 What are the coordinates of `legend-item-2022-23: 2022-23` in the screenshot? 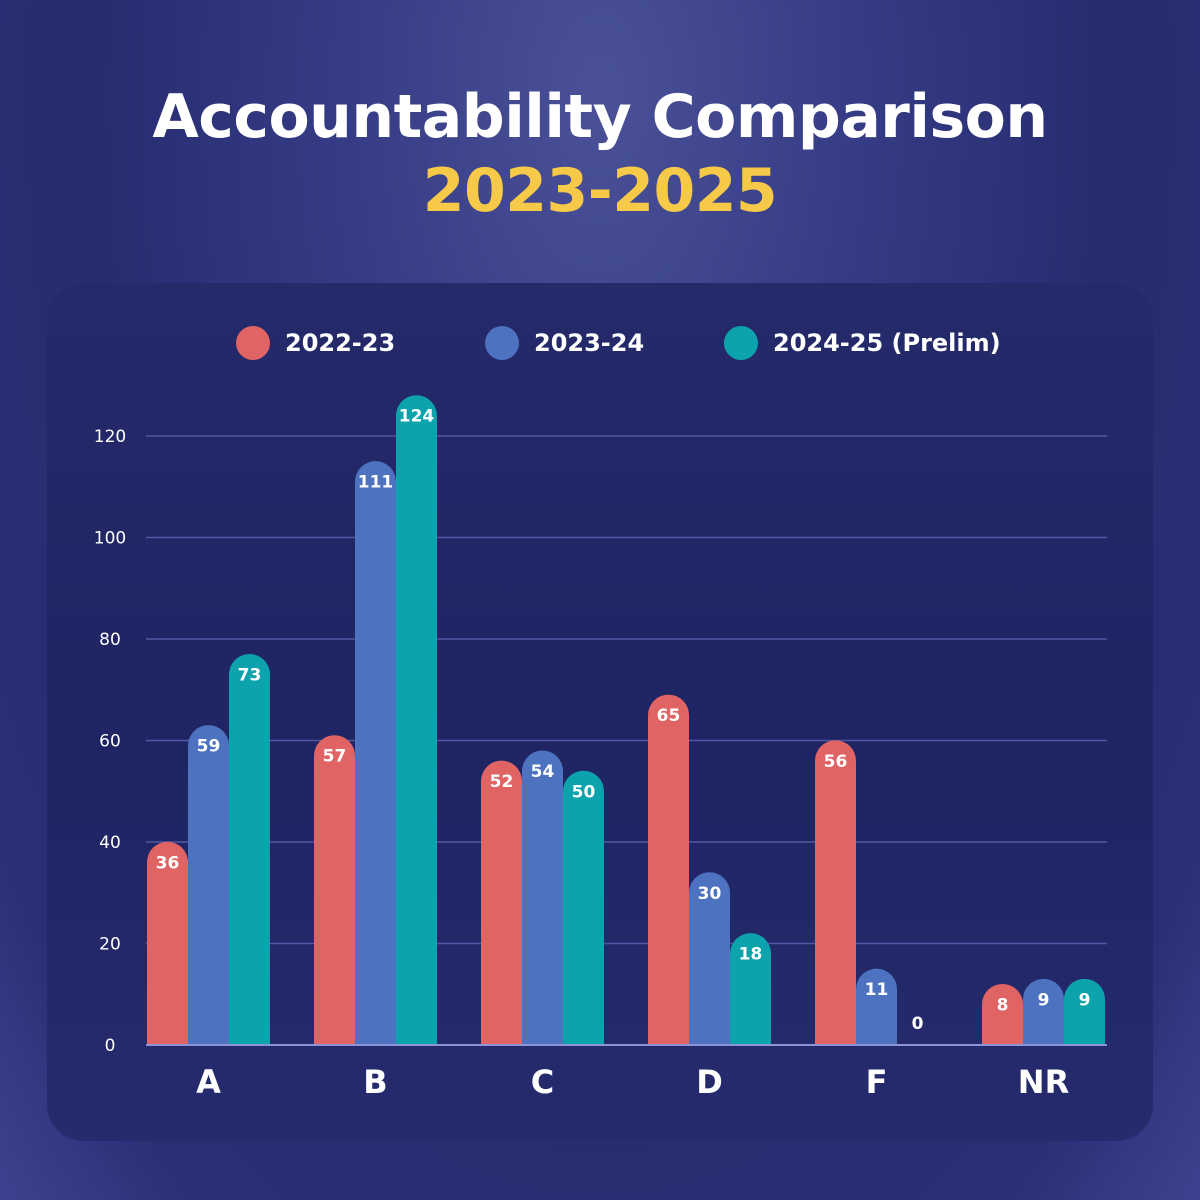 It's located at (315, 343).